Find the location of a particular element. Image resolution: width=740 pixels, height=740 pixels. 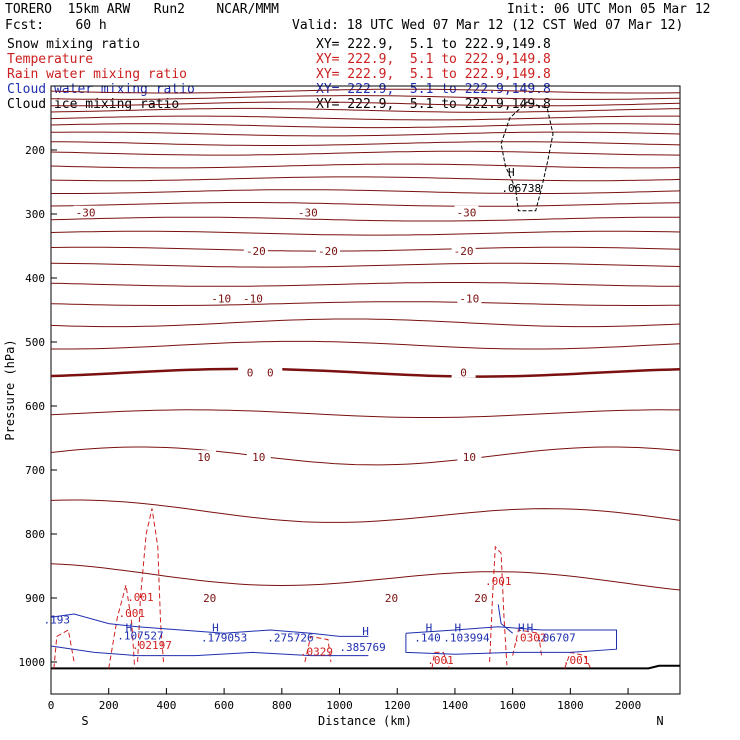

legend-temperature-label: Temperature is located at coordinates (50, 59).